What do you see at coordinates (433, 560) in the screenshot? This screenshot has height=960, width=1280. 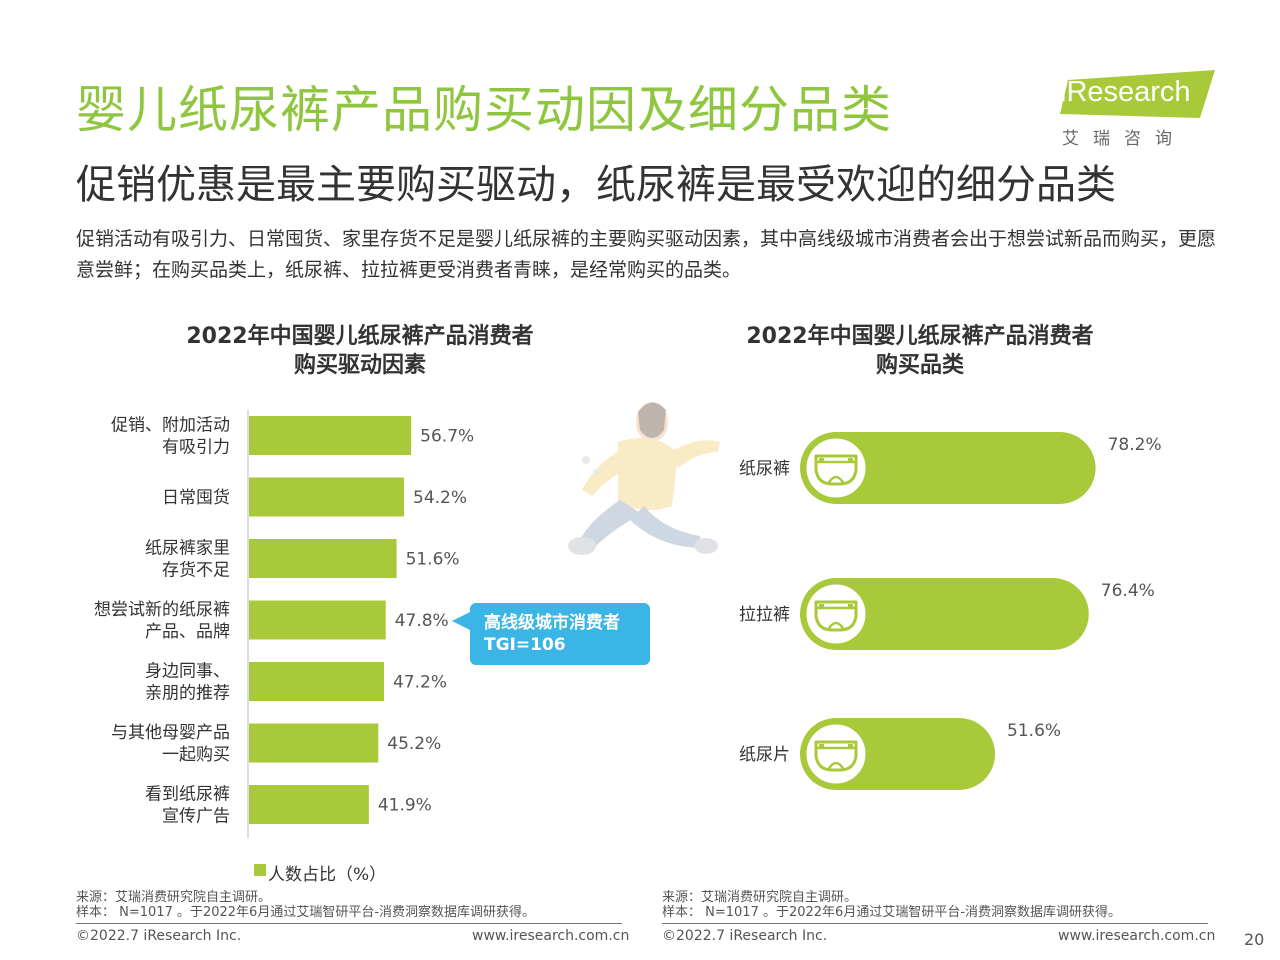 I see `left-value-label-2: 51.6%` at bounding box center [433, 560].